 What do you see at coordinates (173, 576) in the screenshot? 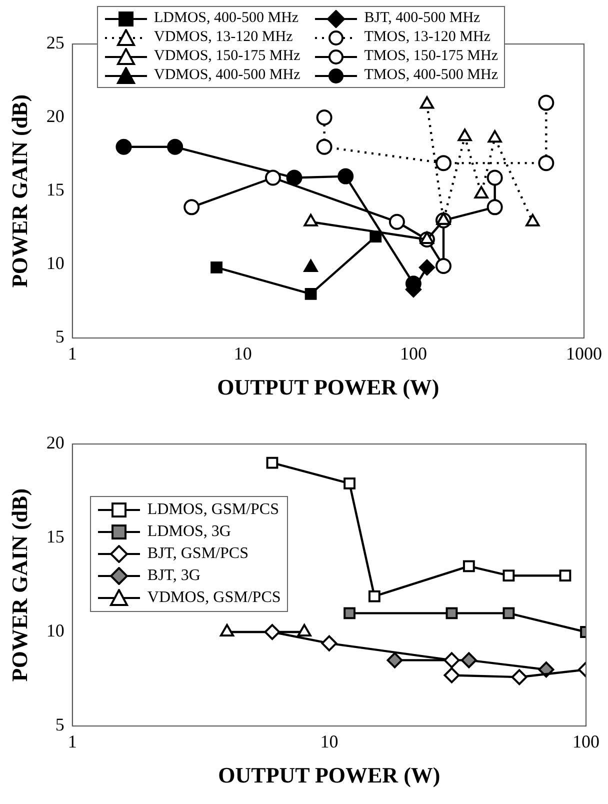
I see `legend-label: BJT, 3G` at bounding box center [173, 576].